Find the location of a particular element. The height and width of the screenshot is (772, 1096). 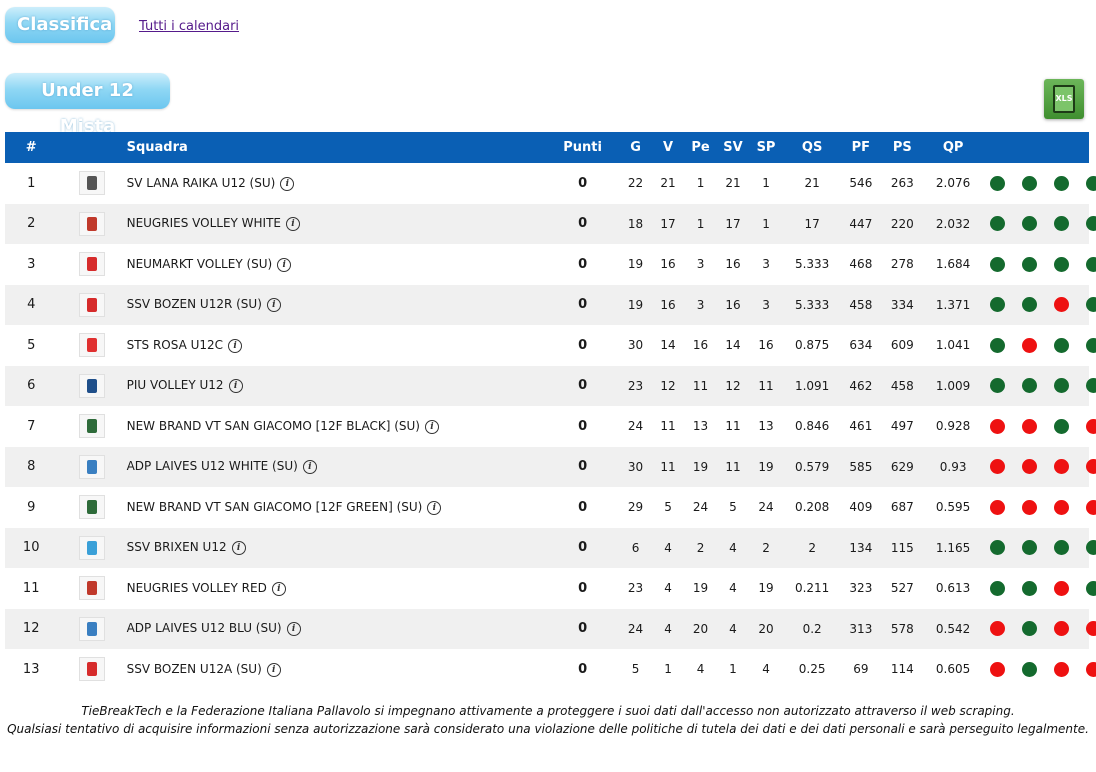

team-name: NEUMARKT VOLLEY (SU) is located at coordinates (199, 263).